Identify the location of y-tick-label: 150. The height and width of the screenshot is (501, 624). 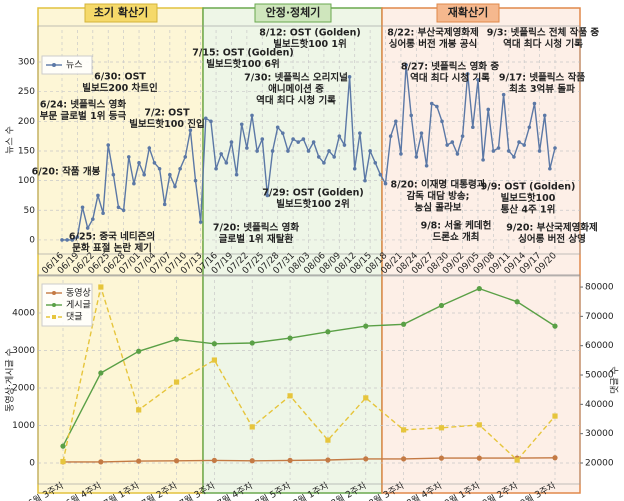
(26, 151).